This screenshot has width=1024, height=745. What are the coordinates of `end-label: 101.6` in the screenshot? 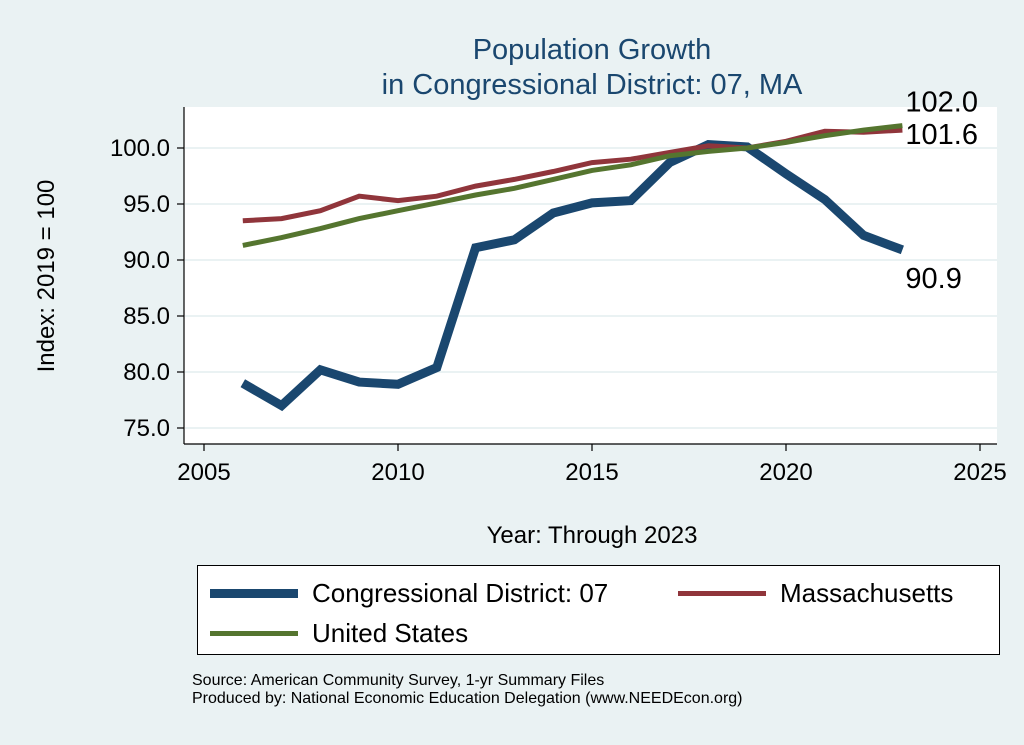 It's located at (941, 135).